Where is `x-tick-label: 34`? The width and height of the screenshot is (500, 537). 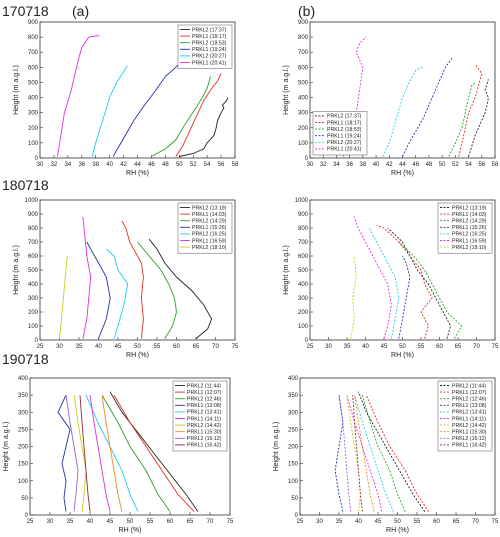 x-tick-label: 34 is located at coordinates (68, 165).